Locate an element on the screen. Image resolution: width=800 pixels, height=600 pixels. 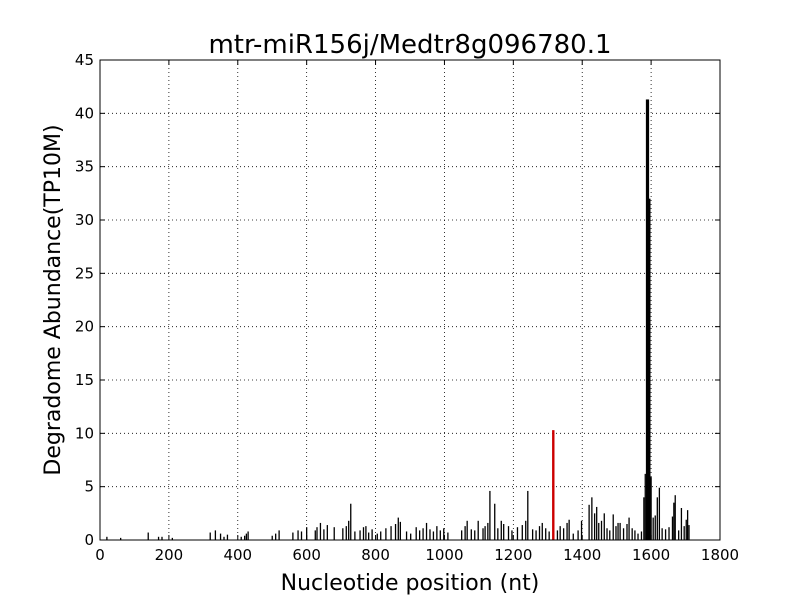
y-tick-label: 20 is located at coordinates (84, 327).